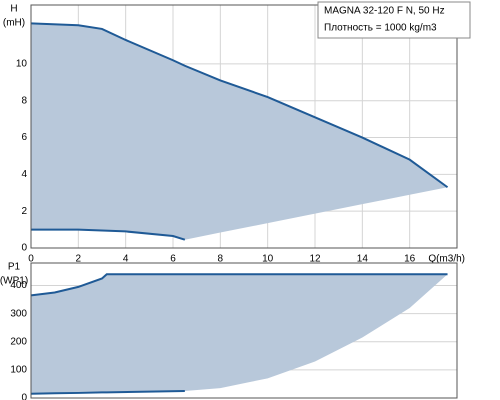  What do you see at coordinates (18, 313) in the screenshot?
I see `y-tick-label: 300` at bounding box center [18, 313].